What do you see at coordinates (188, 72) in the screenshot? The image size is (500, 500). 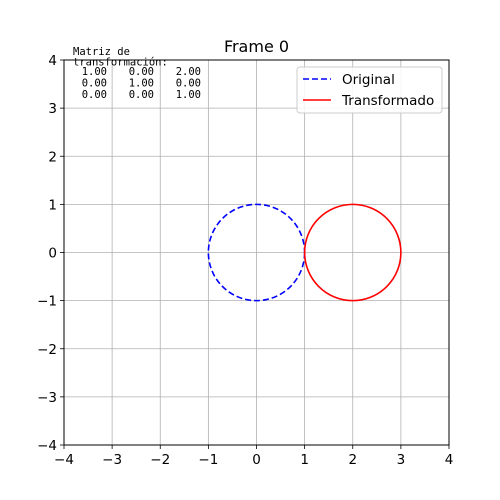 I see `matrix-cell: 2.00` at bounding box center [188, 72].